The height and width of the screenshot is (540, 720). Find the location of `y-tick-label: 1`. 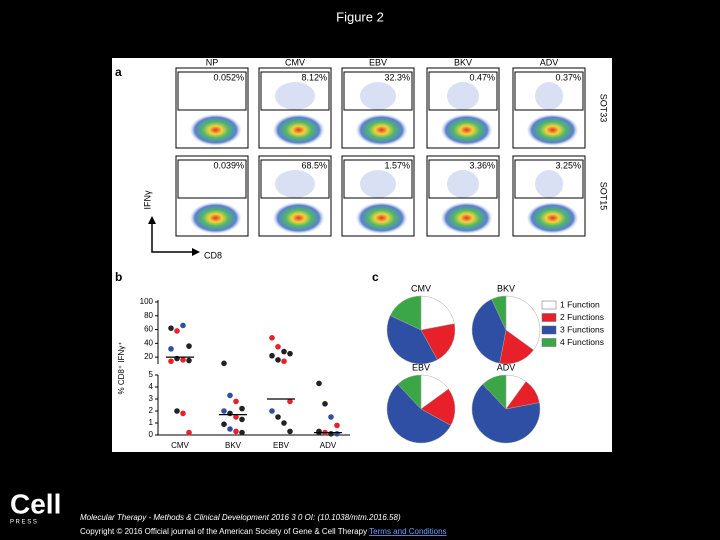

y-tick-label: 1 is located at coordinates (151, 422).